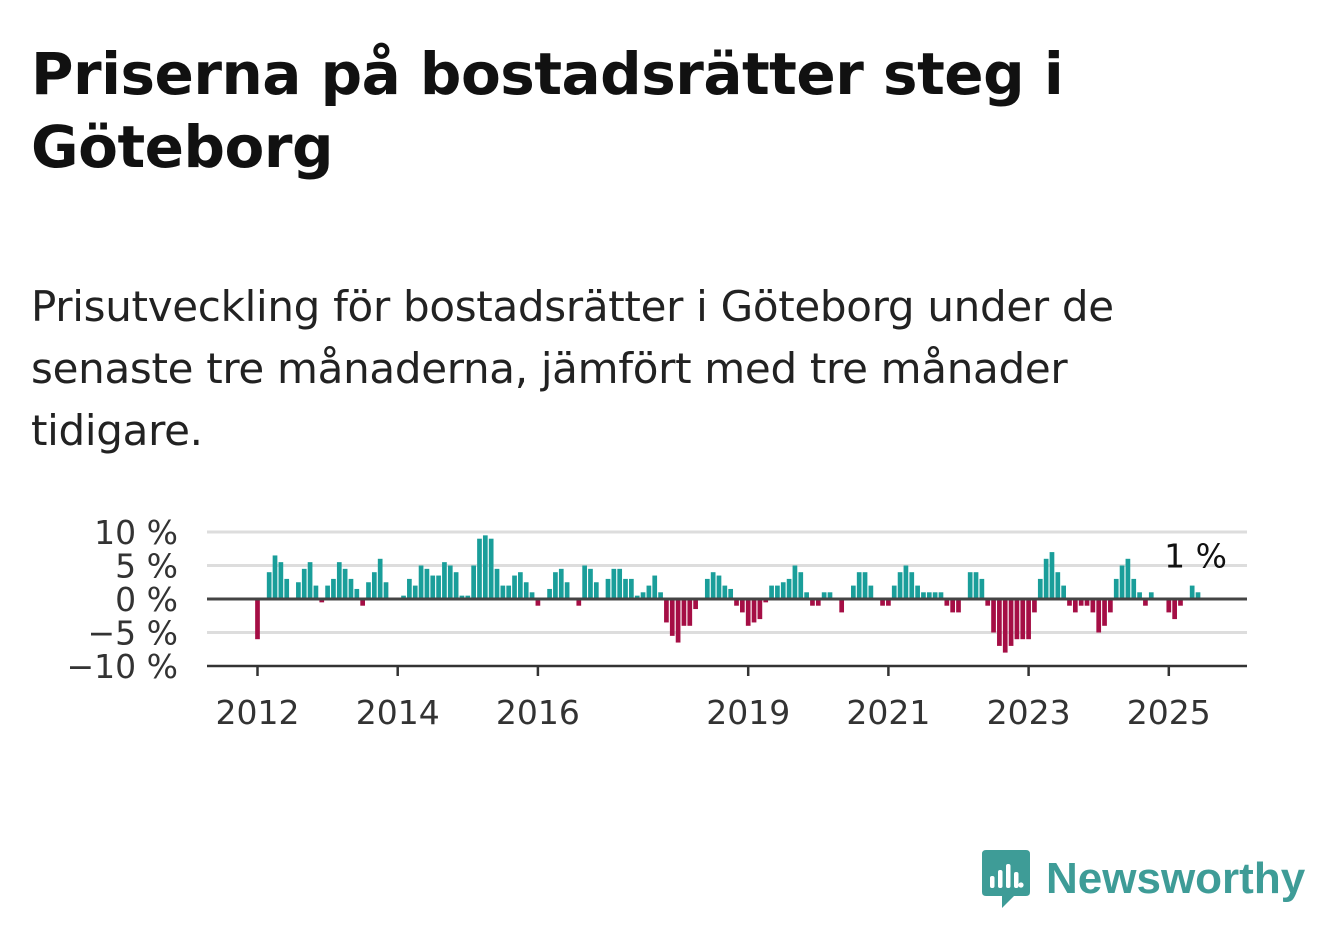  Describe the element at coordinates (146, 566) in the screenshot. I see `y-tick-label: 5 %` at that location.